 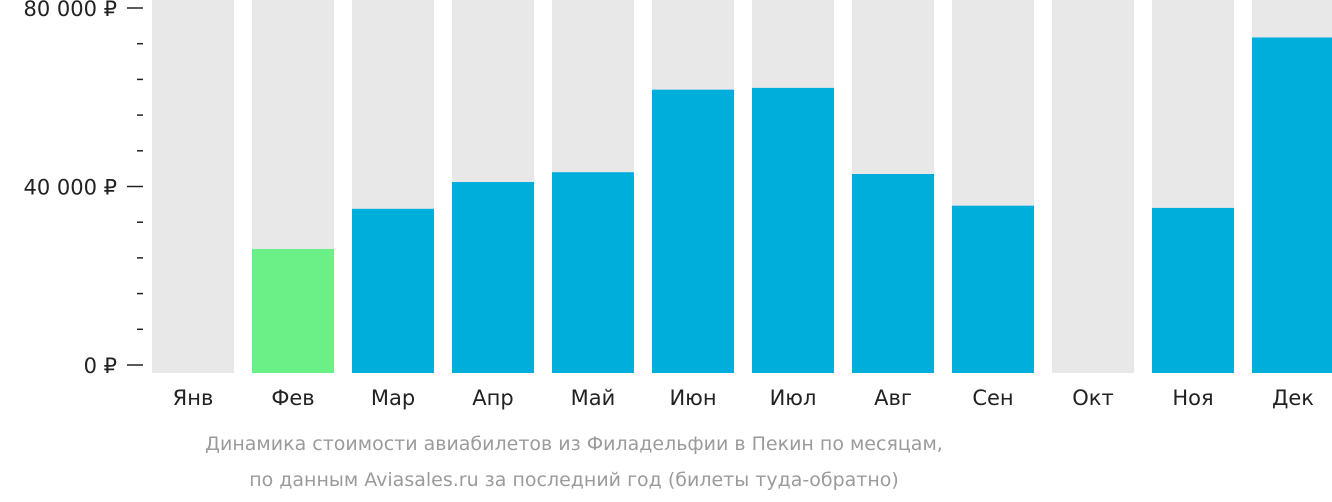 What do you see at coordinates (1293, 398) in the screenshot?
I see `x-tick-label-12: Дек` at bounding box center [1293, 398].